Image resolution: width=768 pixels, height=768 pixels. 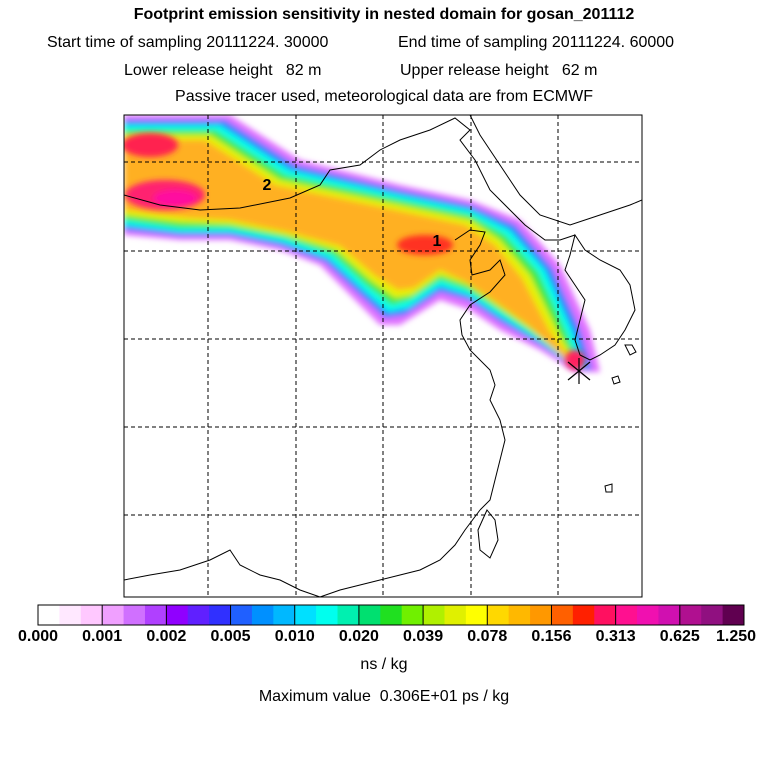 I want to click on colorbar-tick-label: 1.250, so click(x=736, y=636).